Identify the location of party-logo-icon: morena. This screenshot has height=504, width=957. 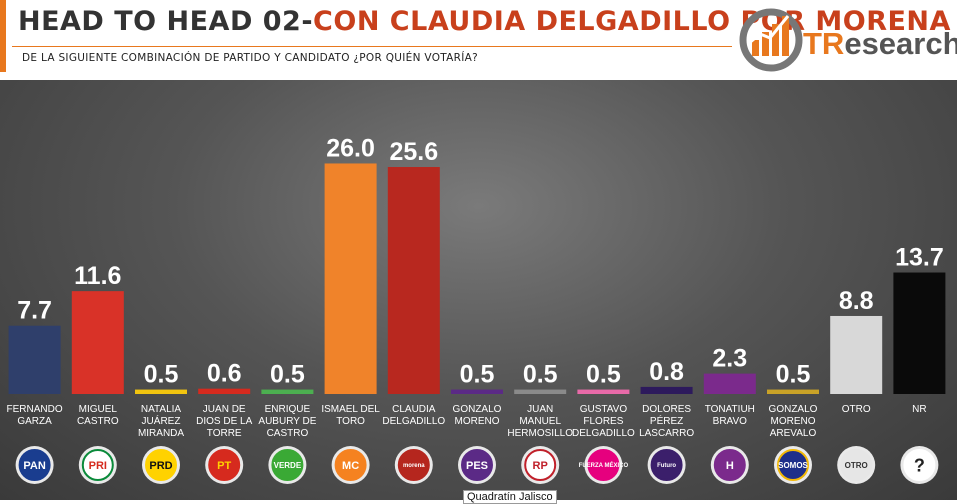
(413, 465).